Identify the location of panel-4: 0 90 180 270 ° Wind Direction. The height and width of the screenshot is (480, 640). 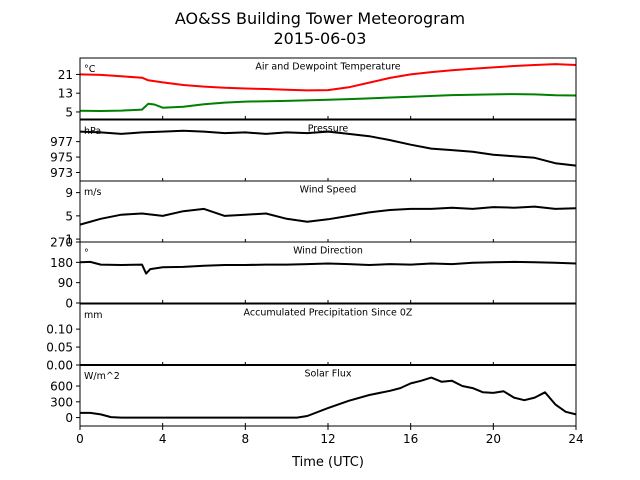
(313, 273).